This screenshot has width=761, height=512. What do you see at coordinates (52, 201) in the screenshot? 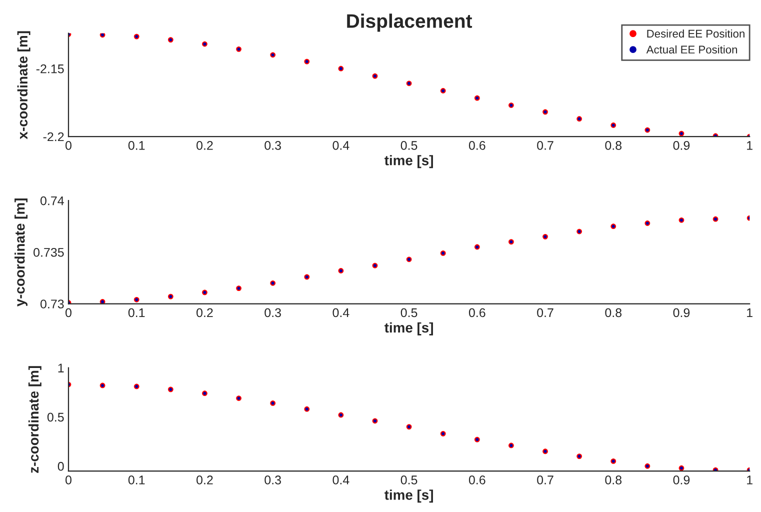
I see `y-tick-label: 0.74` at bounding box center [52, 201].